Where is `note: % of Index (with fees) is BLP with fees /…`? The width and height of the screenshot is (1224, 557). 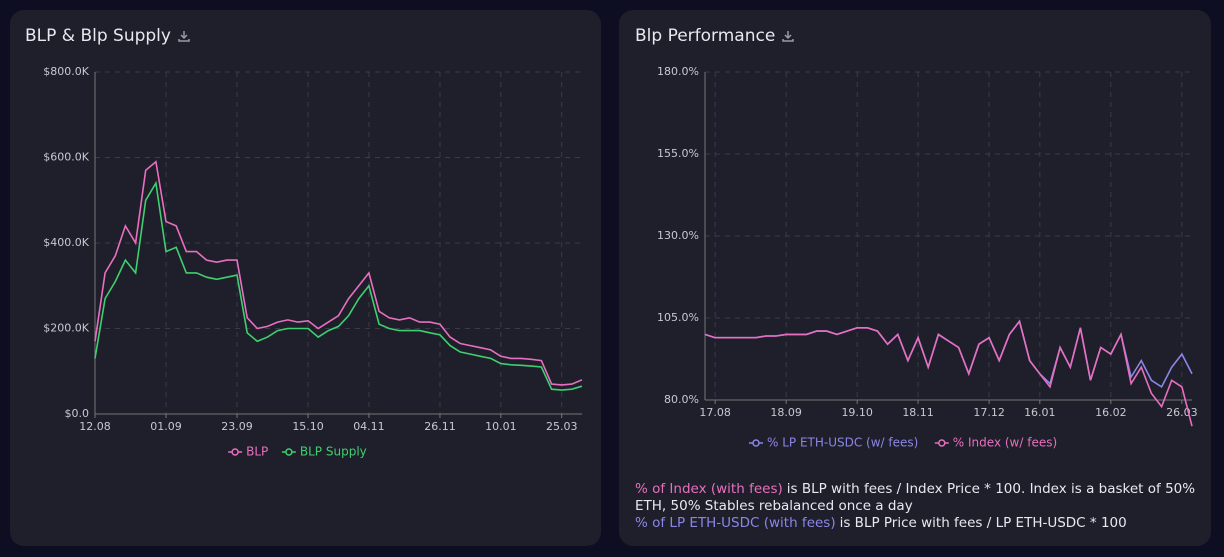 note: % of Index (with fees) is BLP with fees /… is located at coordinates (920, 498).